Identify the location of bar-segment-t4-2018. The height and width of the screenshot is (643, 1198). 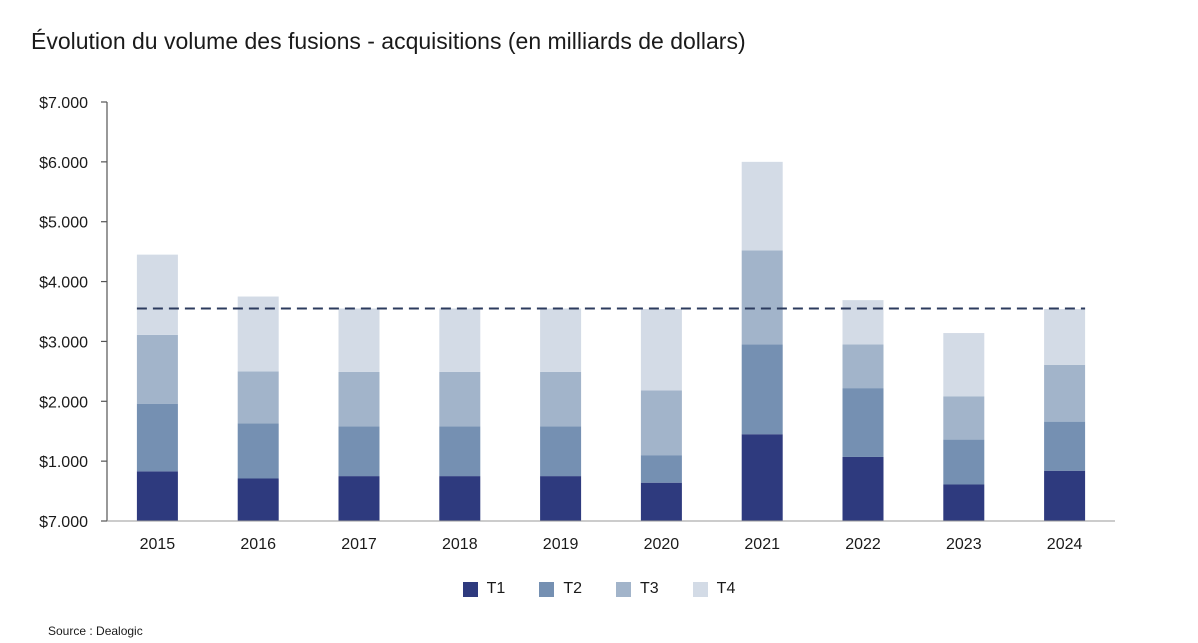
(460, 340).